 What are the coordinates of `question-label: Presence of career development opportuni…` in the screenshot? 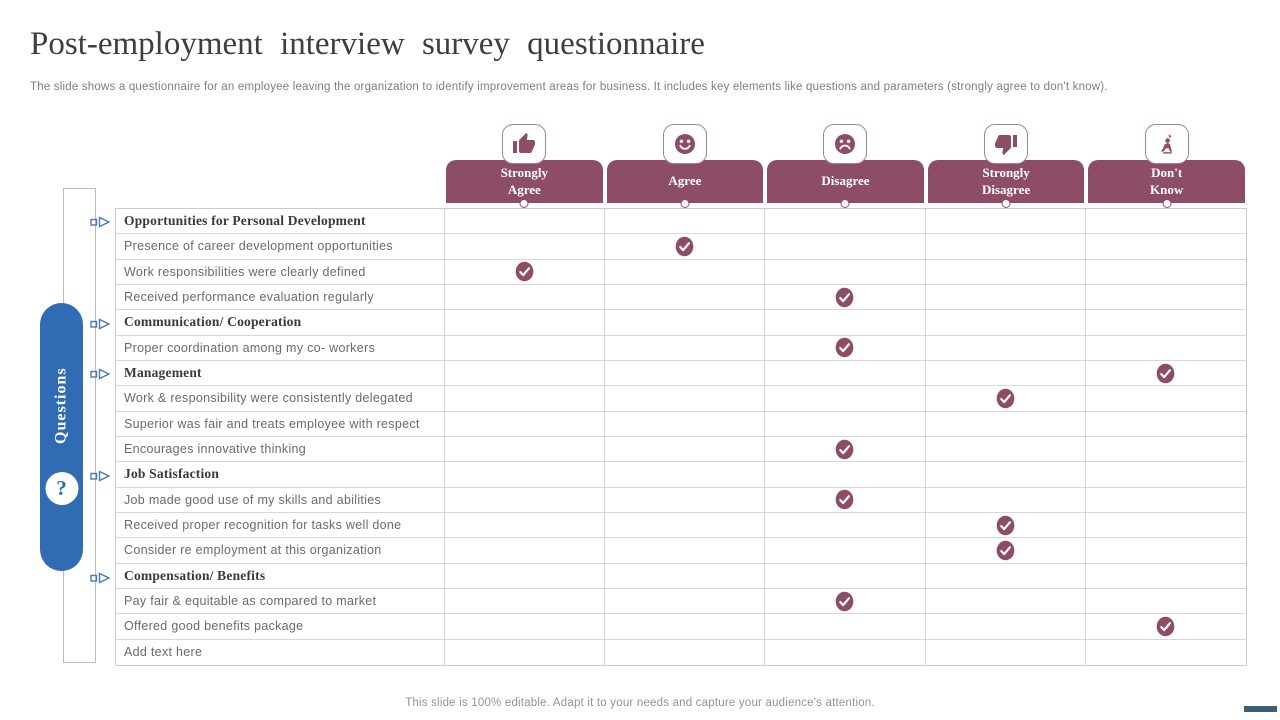 It's located at (280, 247).